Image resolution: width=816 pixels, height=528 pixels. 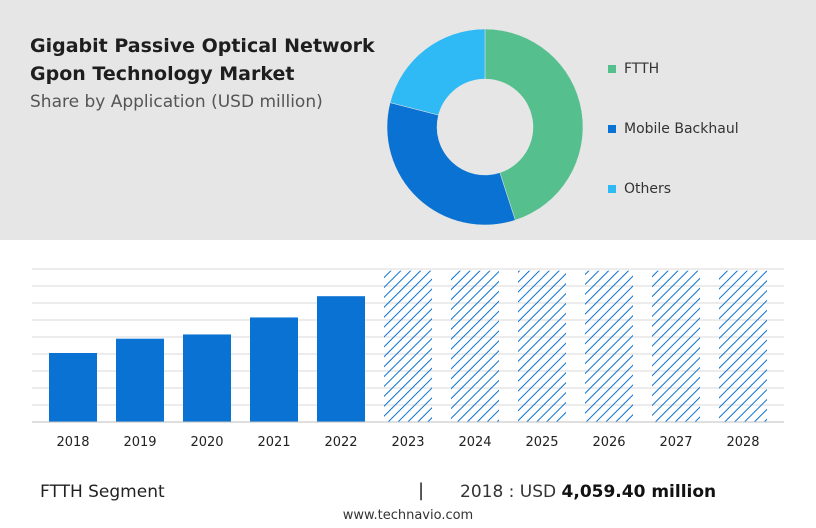 I want to click on legend-label-ftth: FTTH, so click(x=642, y=69).